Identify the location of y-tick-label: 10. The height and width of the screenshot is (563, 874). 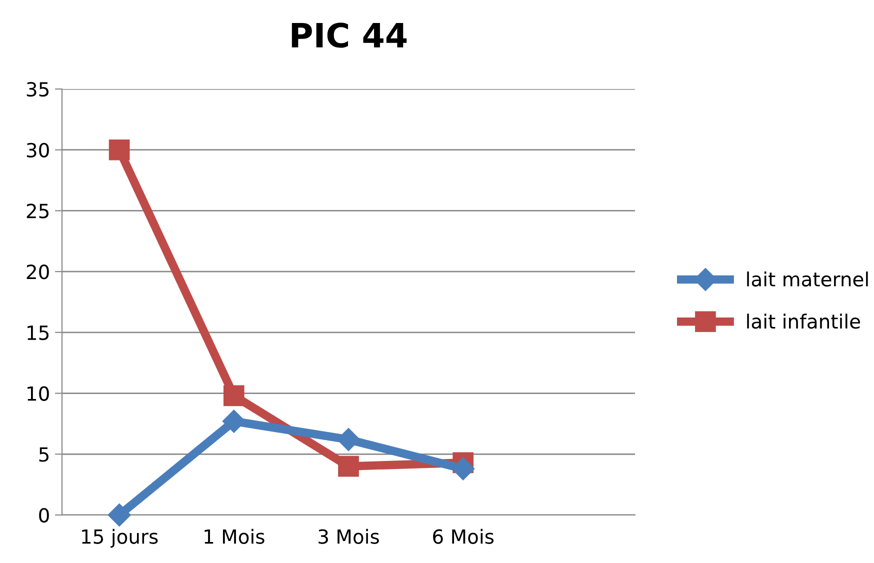
(38, 393).